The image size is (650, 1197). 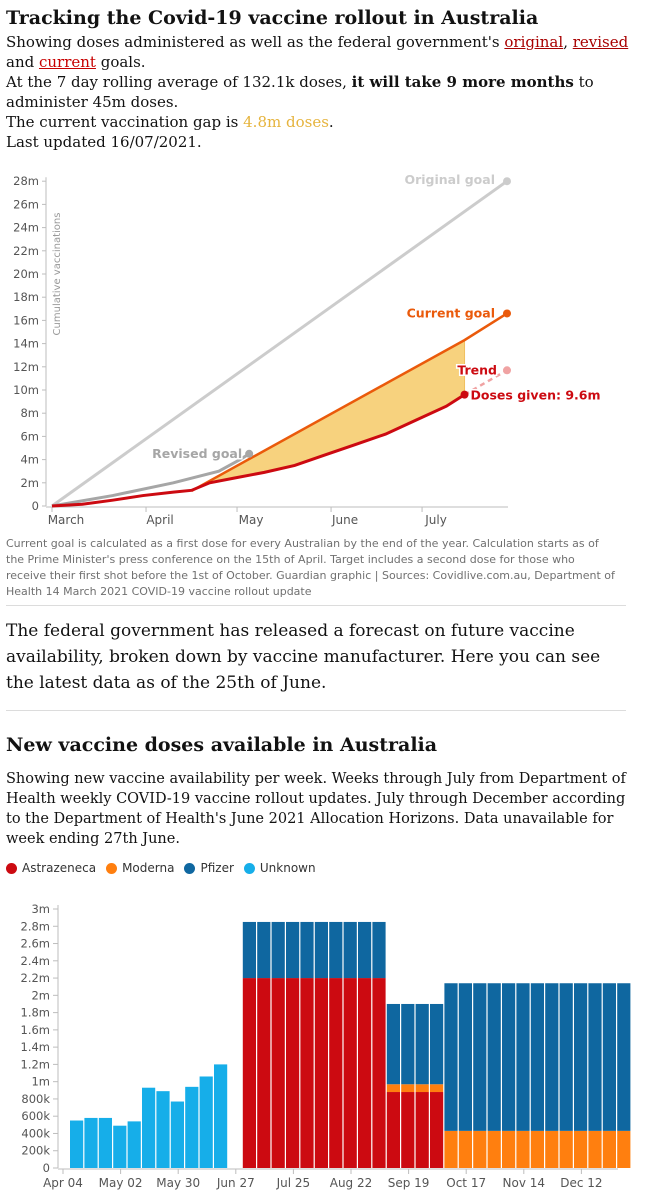 What do you see at coordinates (159, 520) in the screenshot?
I see `x-tick-label: April` at bounding box center [159, 520].